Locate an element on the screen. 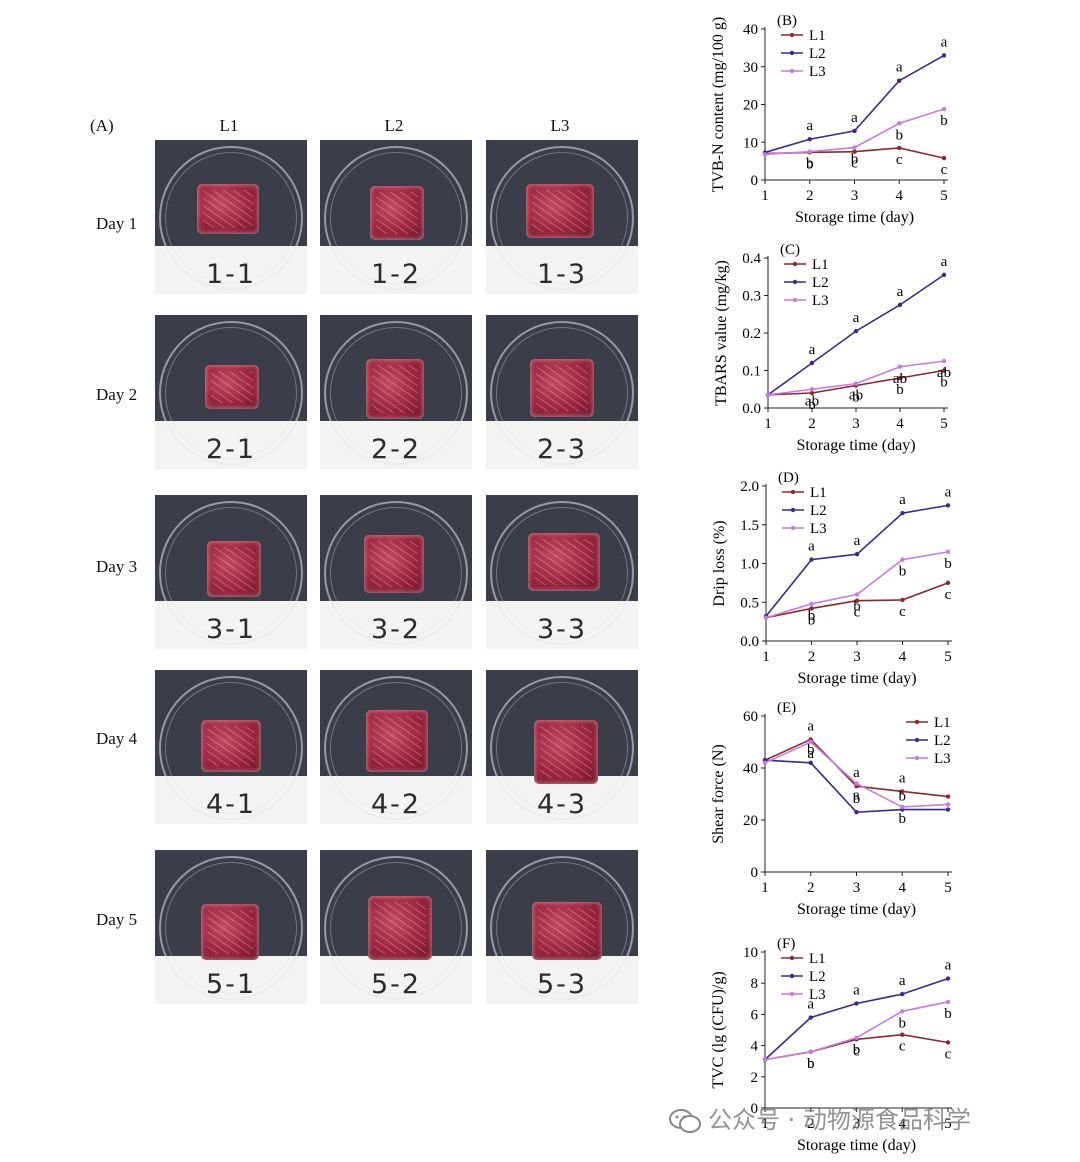 This screenshot has width=1080, height=1162. meat-sample-photo: 3-1 is located at coordinates (231, 572).